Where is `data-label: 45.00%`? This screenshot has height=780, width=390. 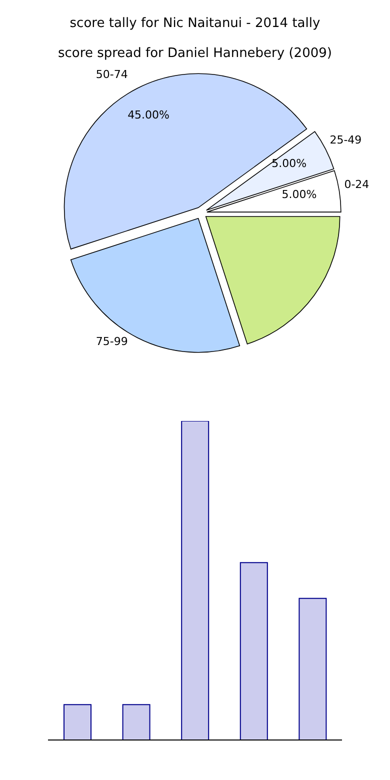
data-label: 45.00% is located at coordinates (149, 115).